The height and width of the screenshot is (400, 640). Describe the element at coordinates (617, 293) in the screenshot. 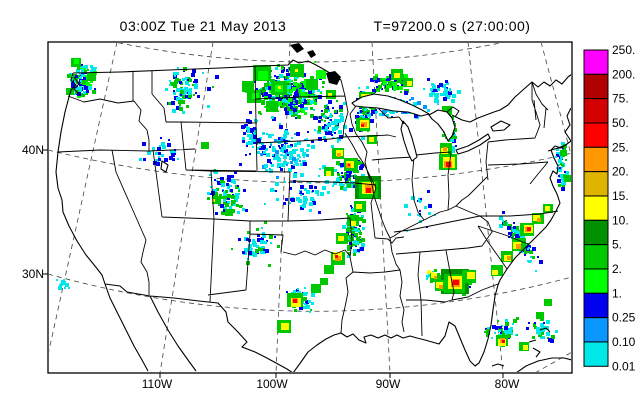

I see `legend-value-label: 1.` at that location.